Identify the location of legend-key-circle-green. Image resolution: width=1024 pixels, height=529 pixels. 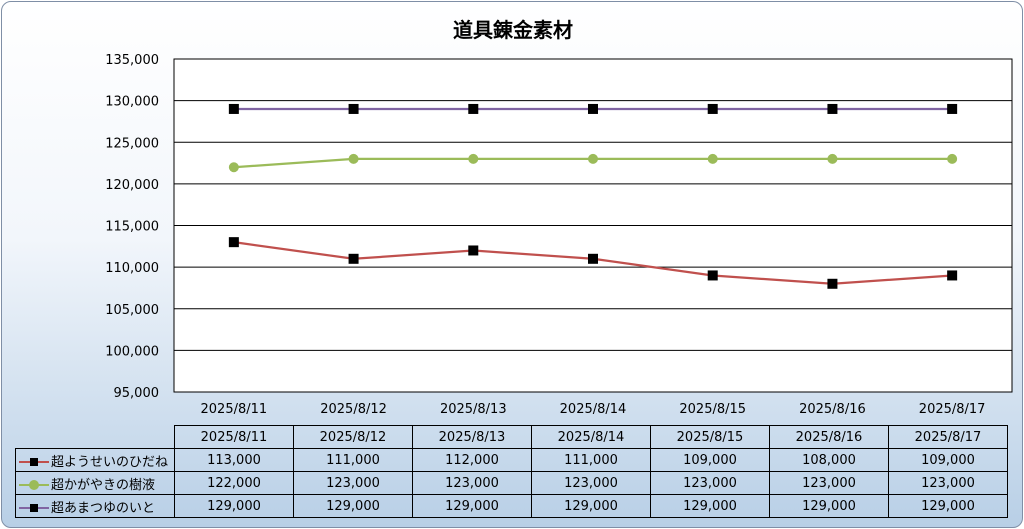
(34, 485).